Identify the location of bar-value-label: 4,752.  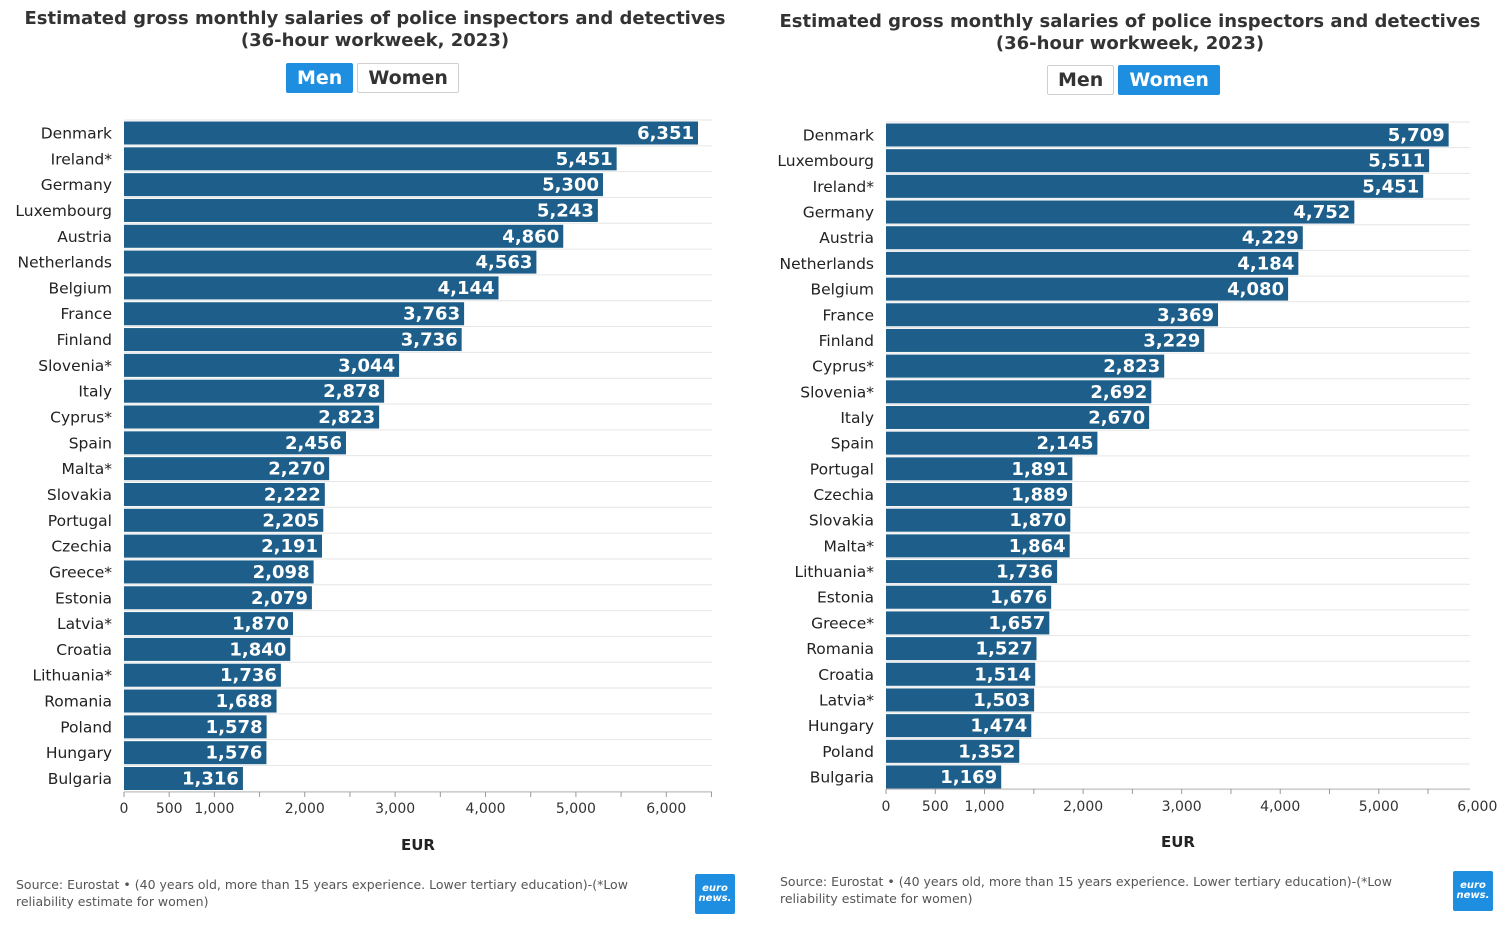
(1321, 212).